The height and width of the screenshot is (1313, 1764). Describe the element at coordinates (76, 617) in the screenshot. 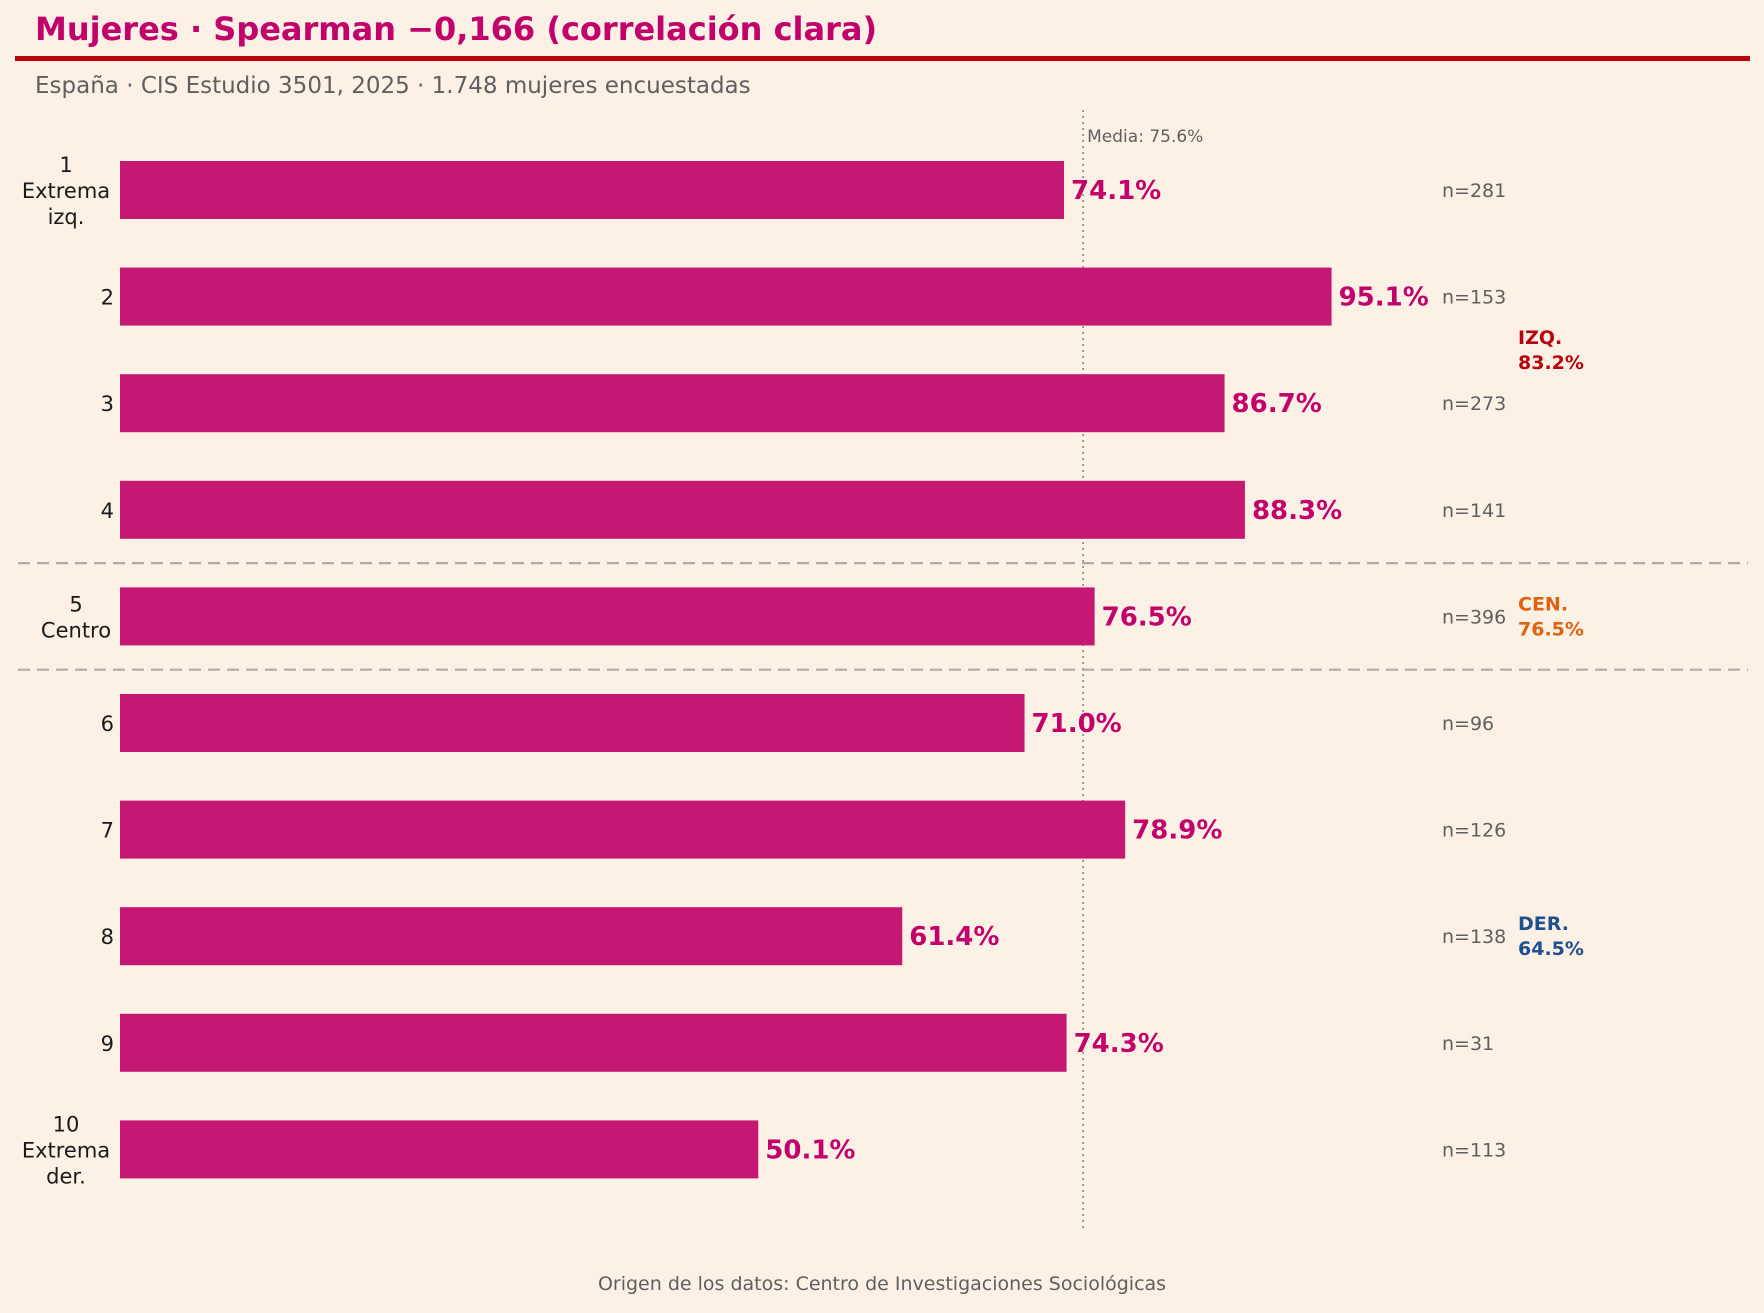

I see `category-label-5: 5 Centro` at that location.